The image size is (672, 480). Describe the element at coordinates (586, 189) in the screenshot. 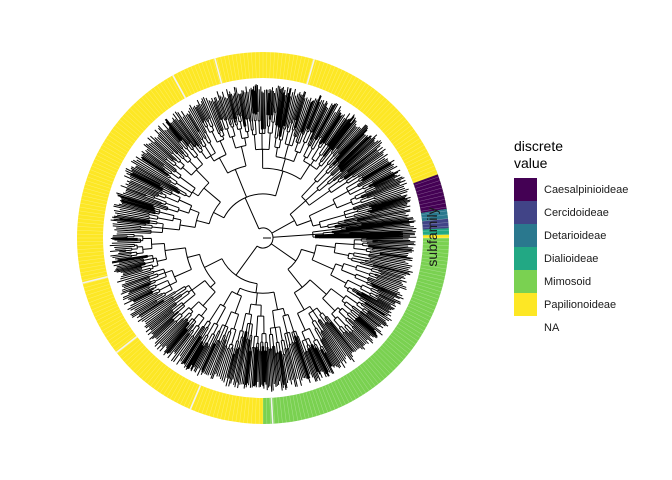

I see `legend-label: Caesalpinioideae` at that location.